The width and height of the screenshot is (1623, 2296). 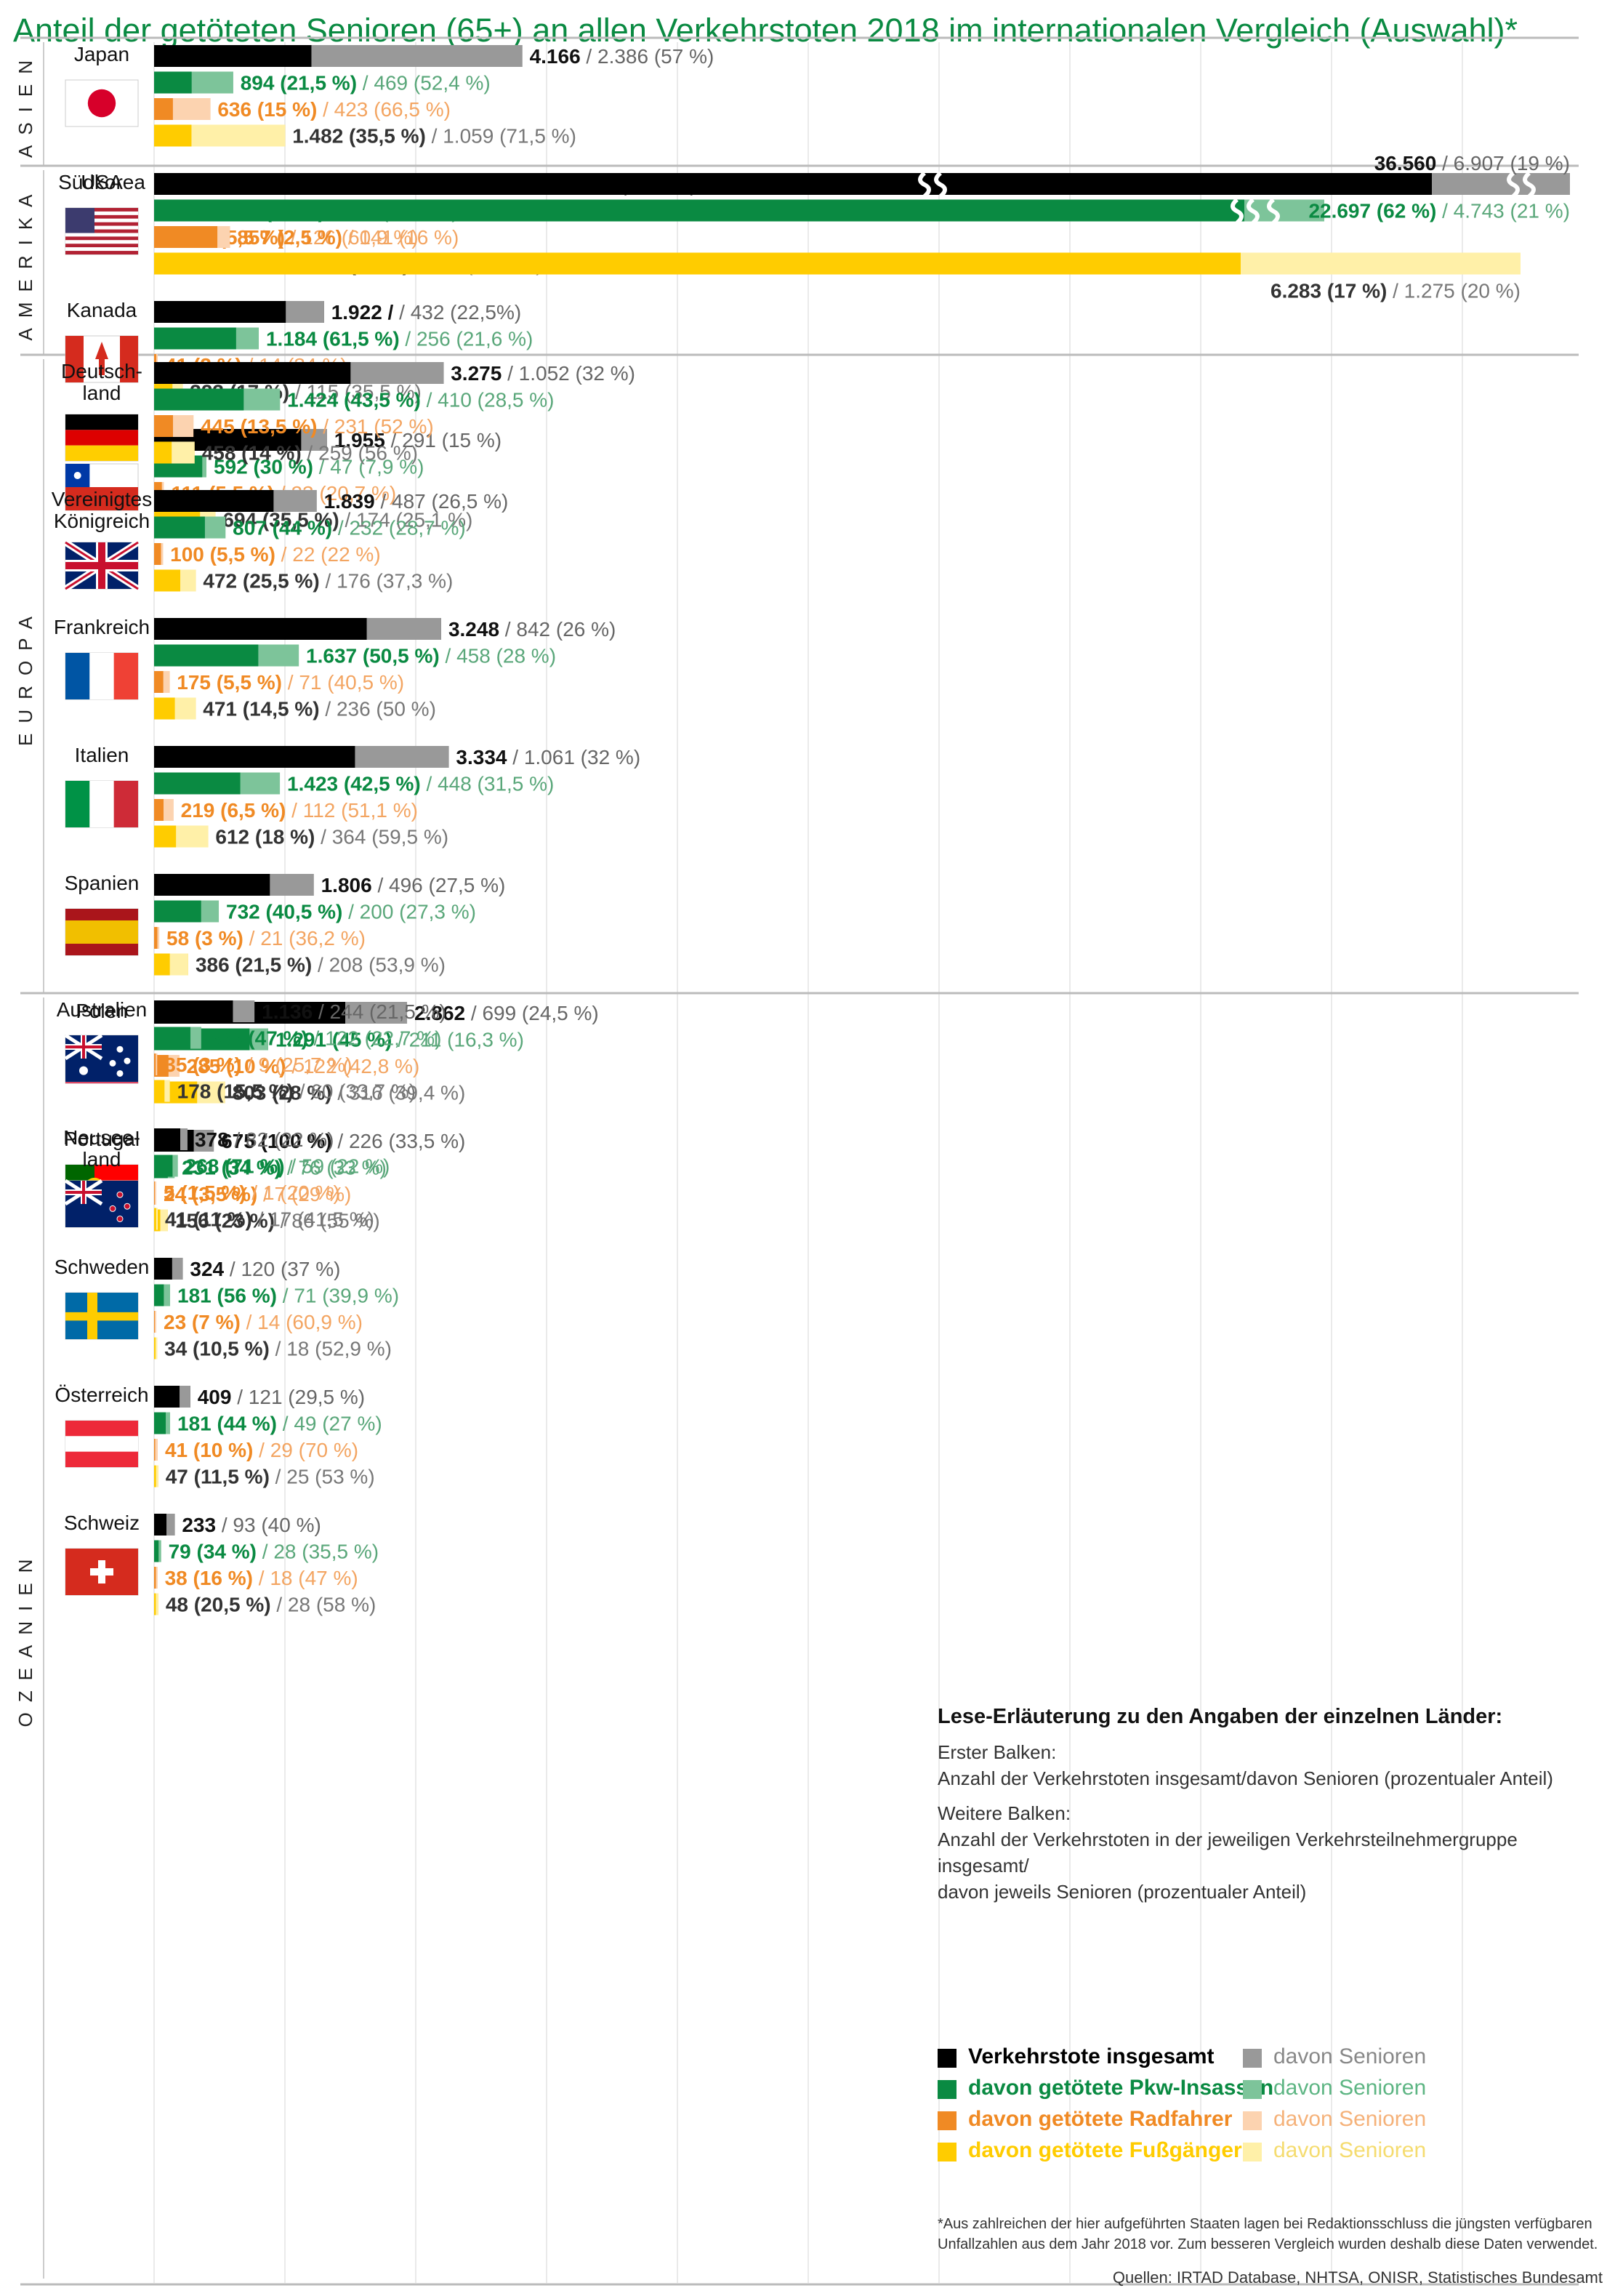 I want to click on data-label-seniors: 82 (22 %), so click(x=290, y=1139).